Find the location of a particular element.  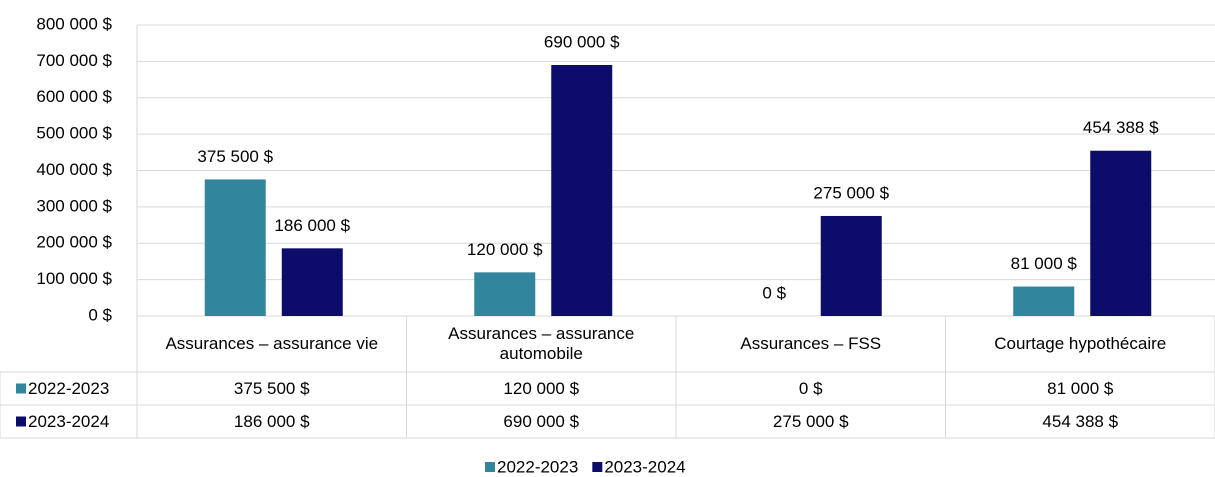

table-cell: 0 $ is located at coordinates (811, 388).